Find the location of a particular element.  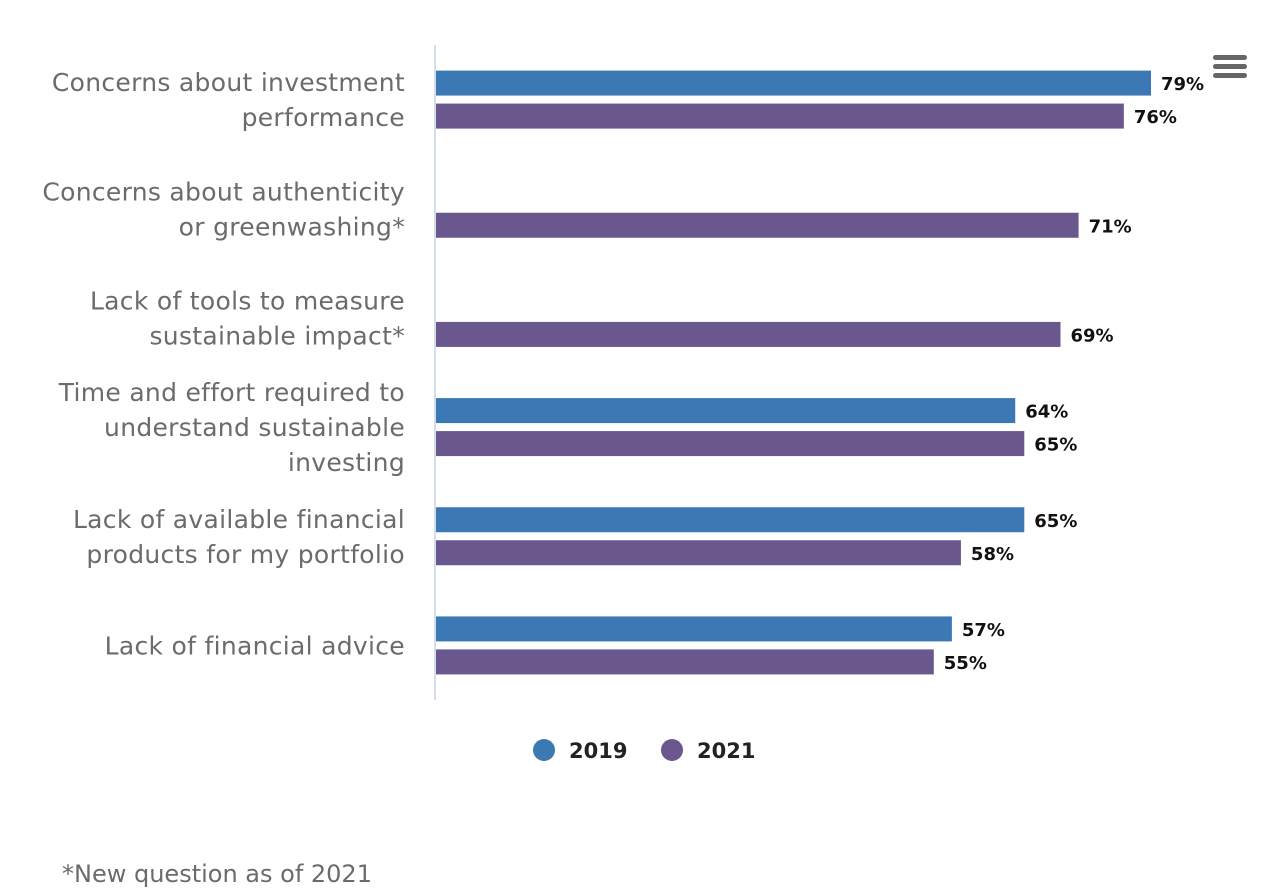

data-label-2019: 65% is located at coordinates (1055, 521).